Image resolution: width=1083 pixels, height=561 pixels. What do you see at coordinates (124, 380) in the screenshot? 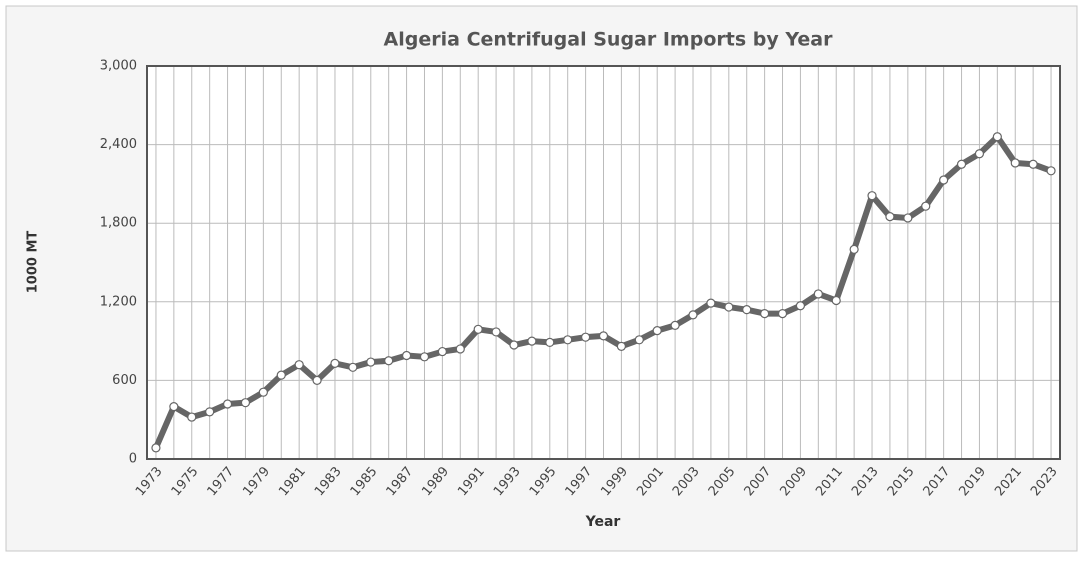
I see `y-tick-label: 600` at bounding box center [124, 380].